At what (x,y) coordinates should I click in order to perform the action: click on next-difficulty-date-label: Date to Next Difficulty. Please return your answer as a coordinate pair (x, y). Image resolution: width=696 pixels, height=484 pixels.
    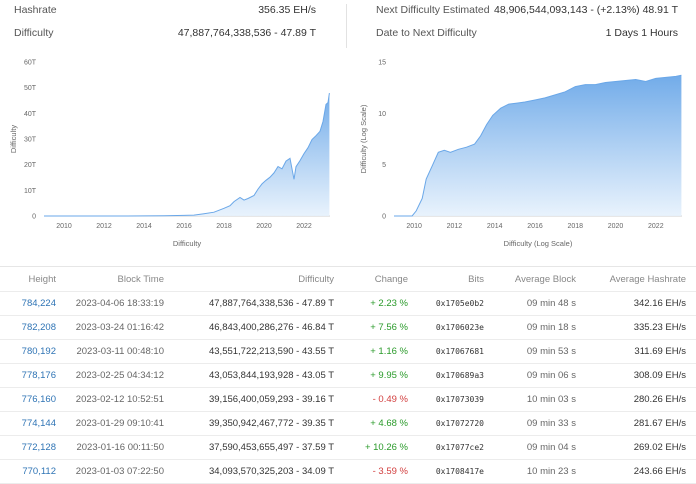
    Looking at the image, I should click on (426, 33).